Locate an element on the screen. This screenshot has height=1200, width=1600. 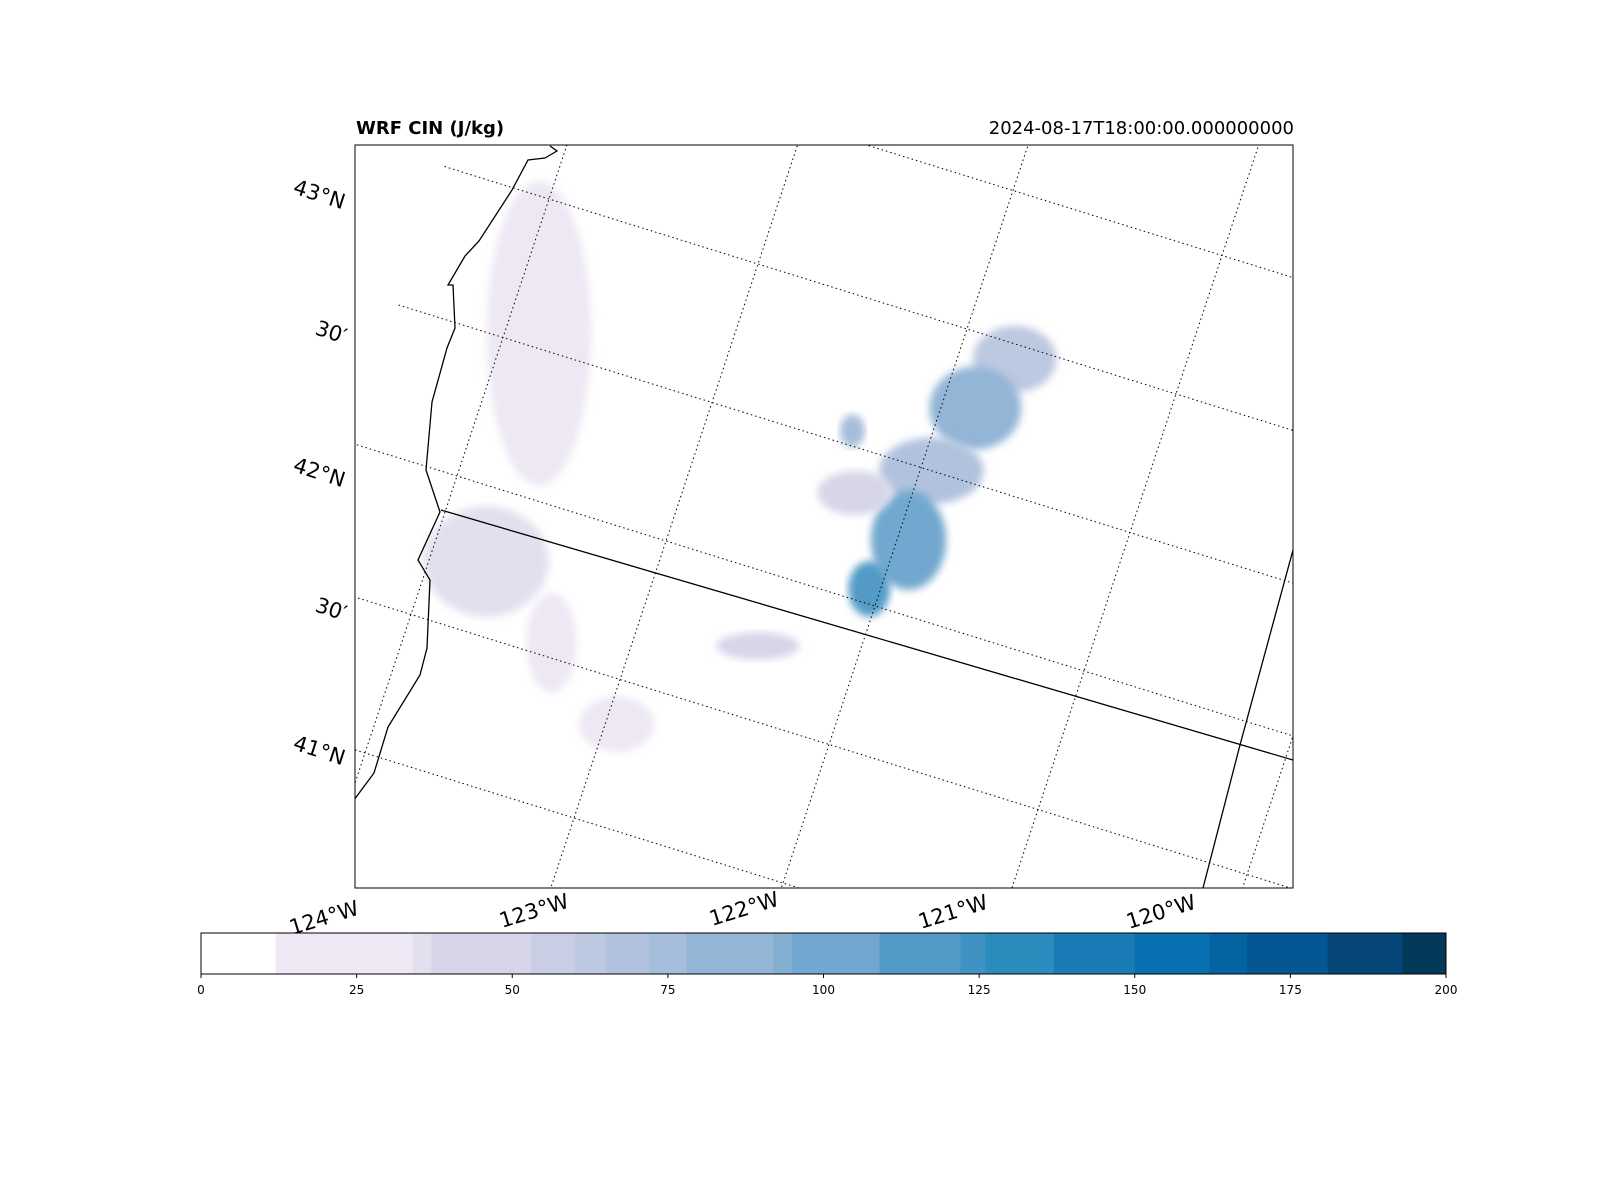
colorbar-tick-label: 100 is located at coordinates (823, 990).